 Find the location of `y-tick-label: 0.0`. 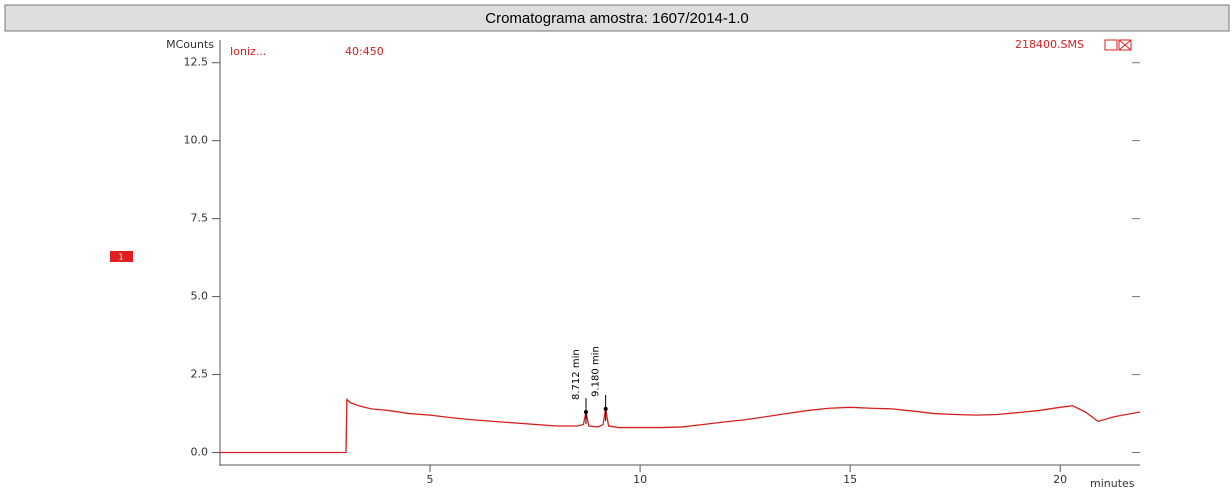

y-tick-label: 0.0 is located at coordinates (200, 452).